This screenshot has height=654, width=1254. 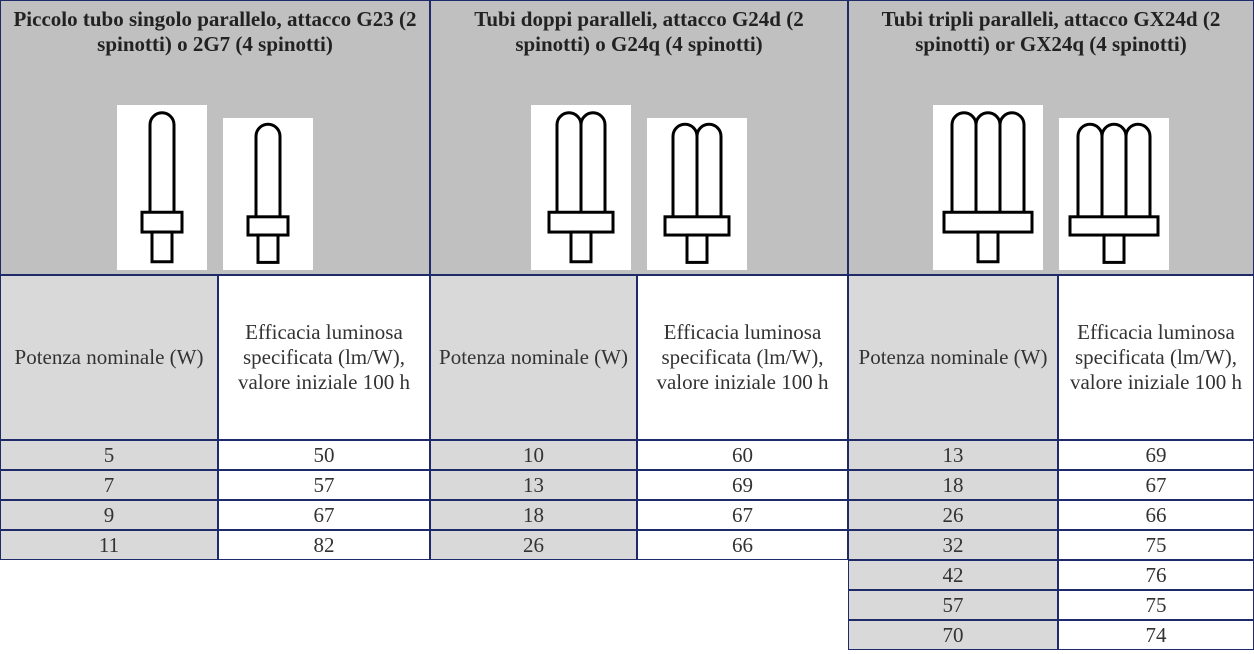 What do you see at coordinates (109, 485) in the screenshot?
I see `power-cell: 7` at bounding box center [109, 485].